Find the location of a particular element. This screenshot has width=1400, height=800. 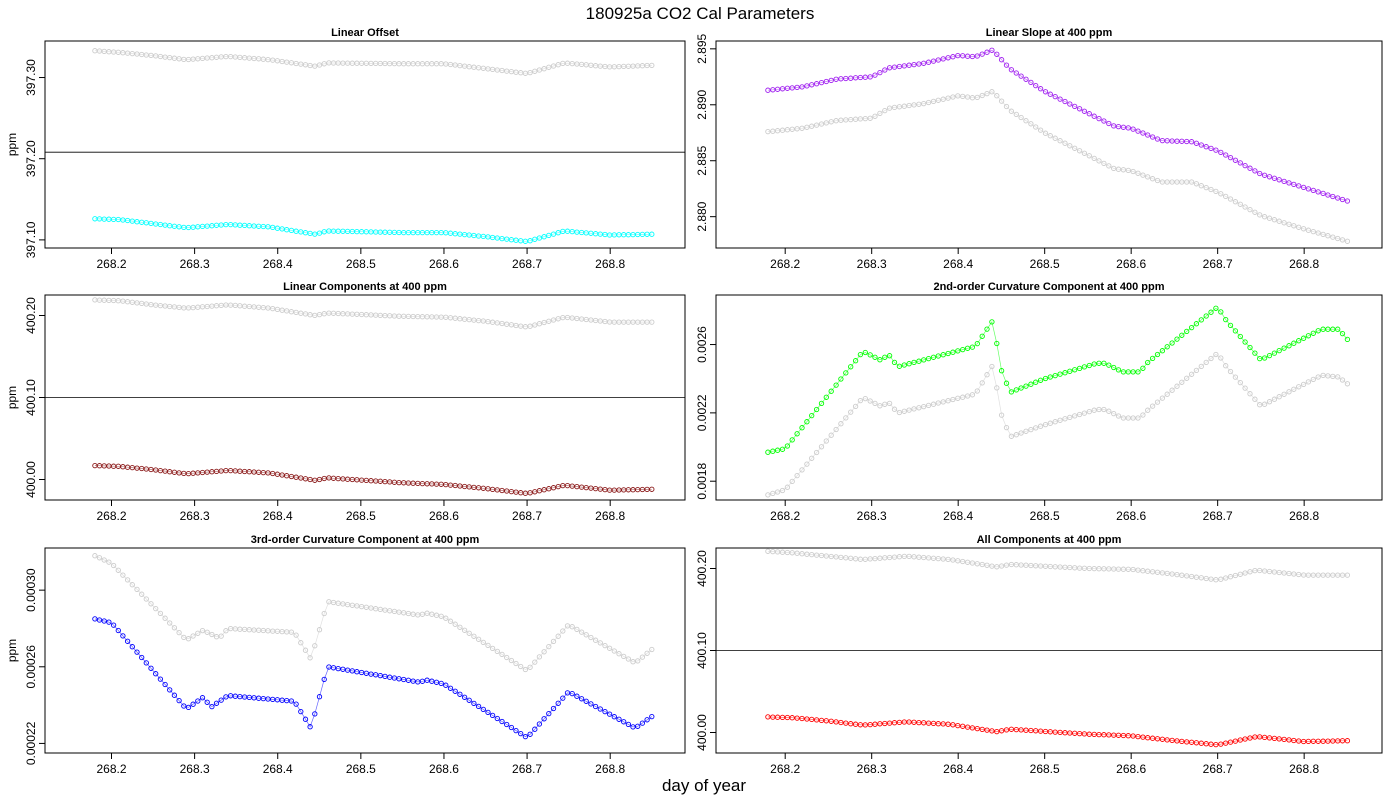

panel-title: Linear Offset is located at coordinates (365, 33).